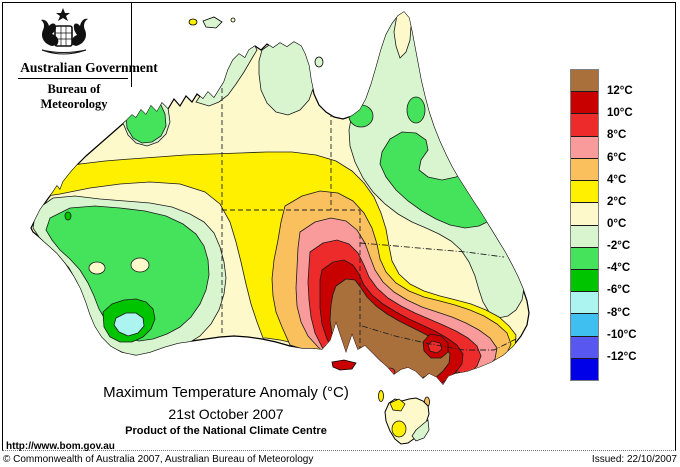 This screenshot has width=680, height=467. I want to click on legend-label-12: -12°C, so click(622, 357).